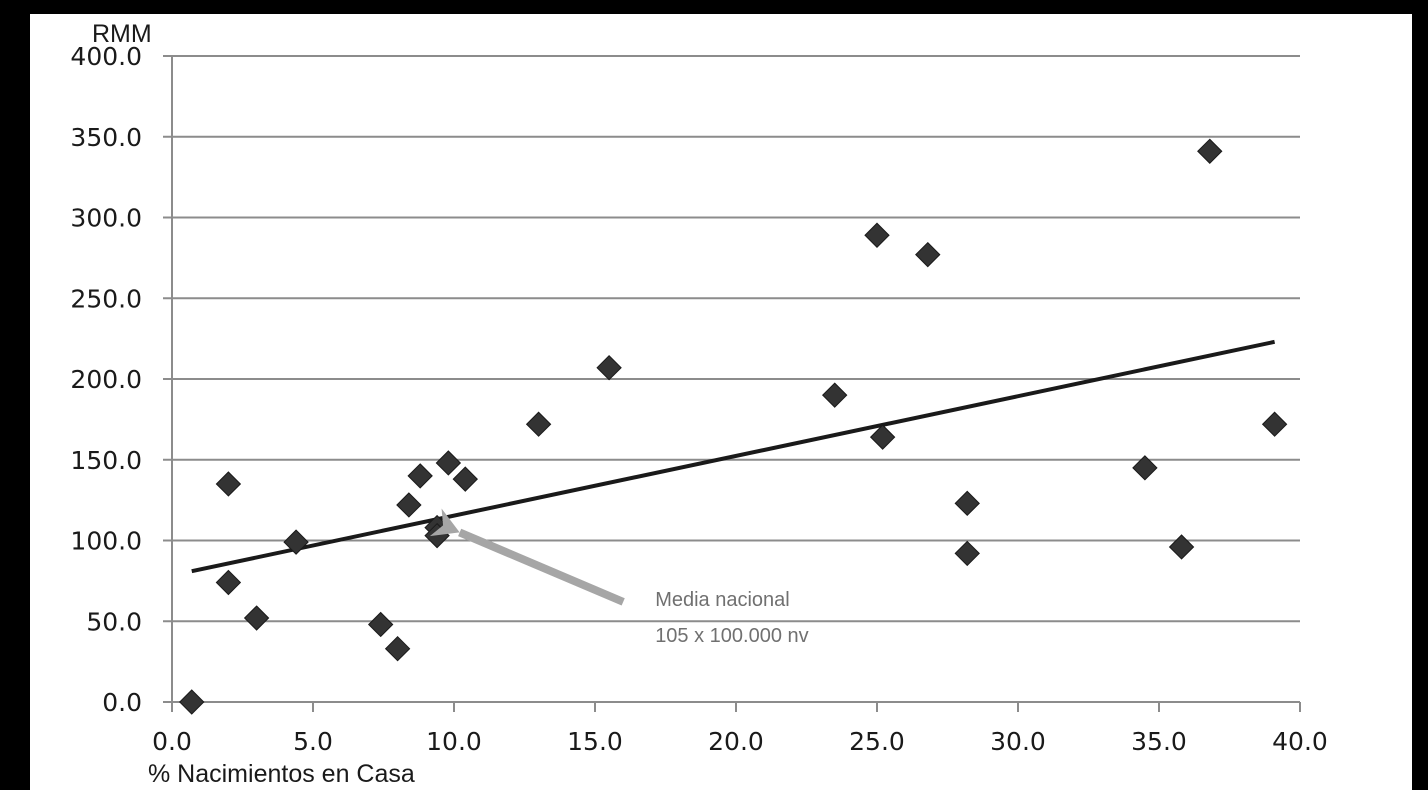 Image resolution: width=1428 pixels, height=790 pixels. Describe the element at coordinates (122, 34) in the screenshot. I see `y-axis-title: RMM` at that location.